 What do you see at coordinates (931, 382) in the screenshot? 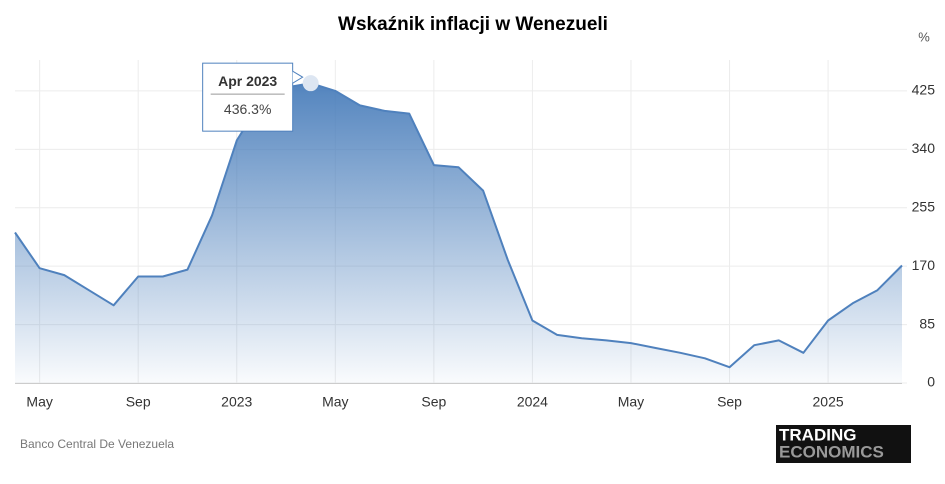
I see `y-tick-label: 0` at bounding box center [931, 382].